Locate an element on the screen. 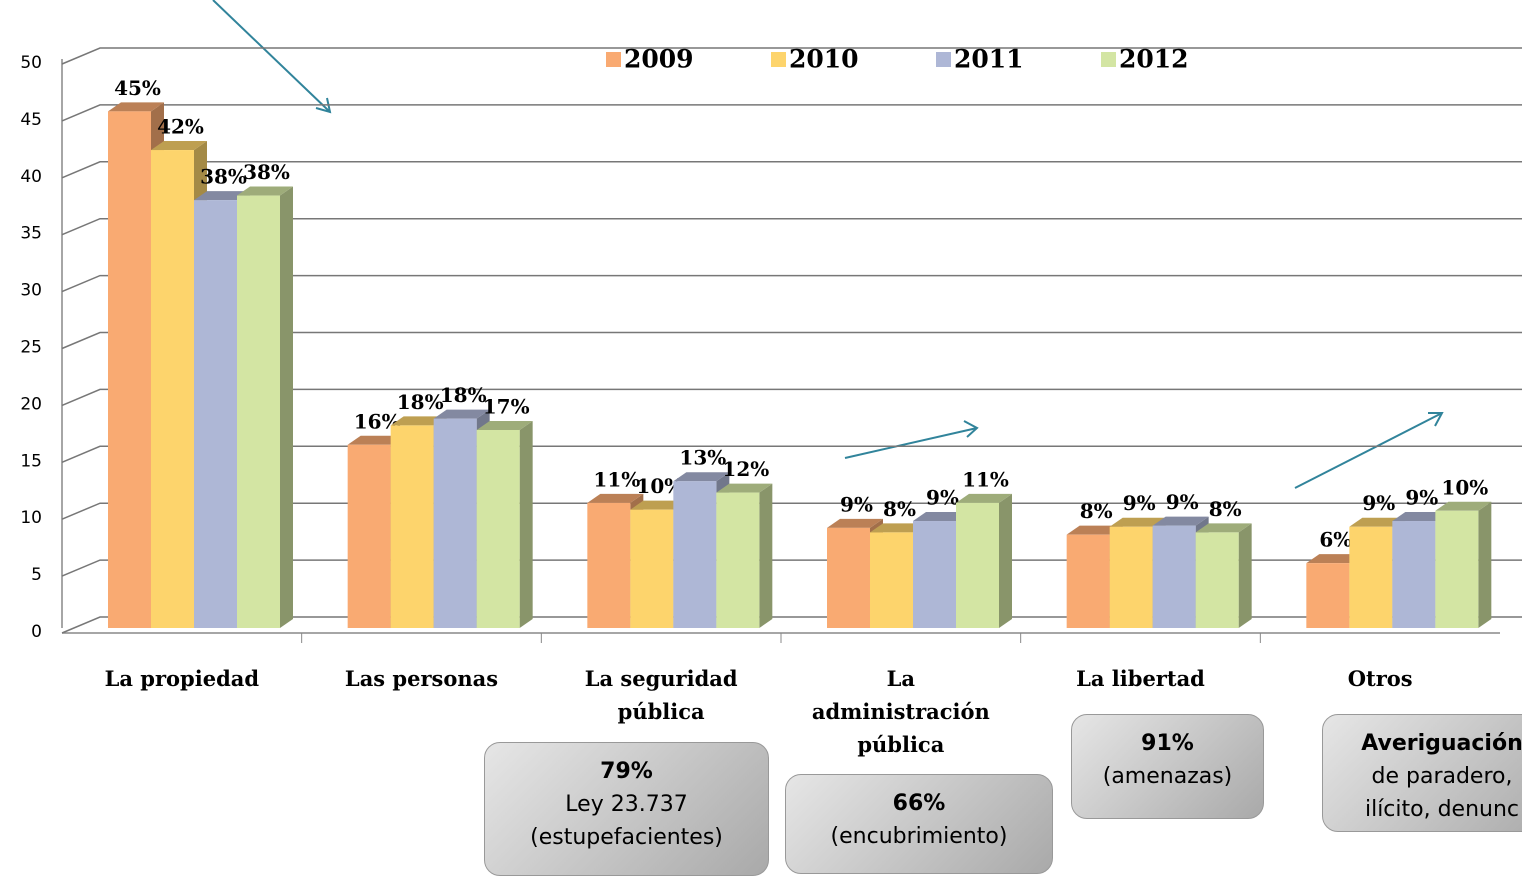 Image resolution: width=1522 pixels, height=876 pixels. value-label: 6% is located at coordinates (1335, 540).